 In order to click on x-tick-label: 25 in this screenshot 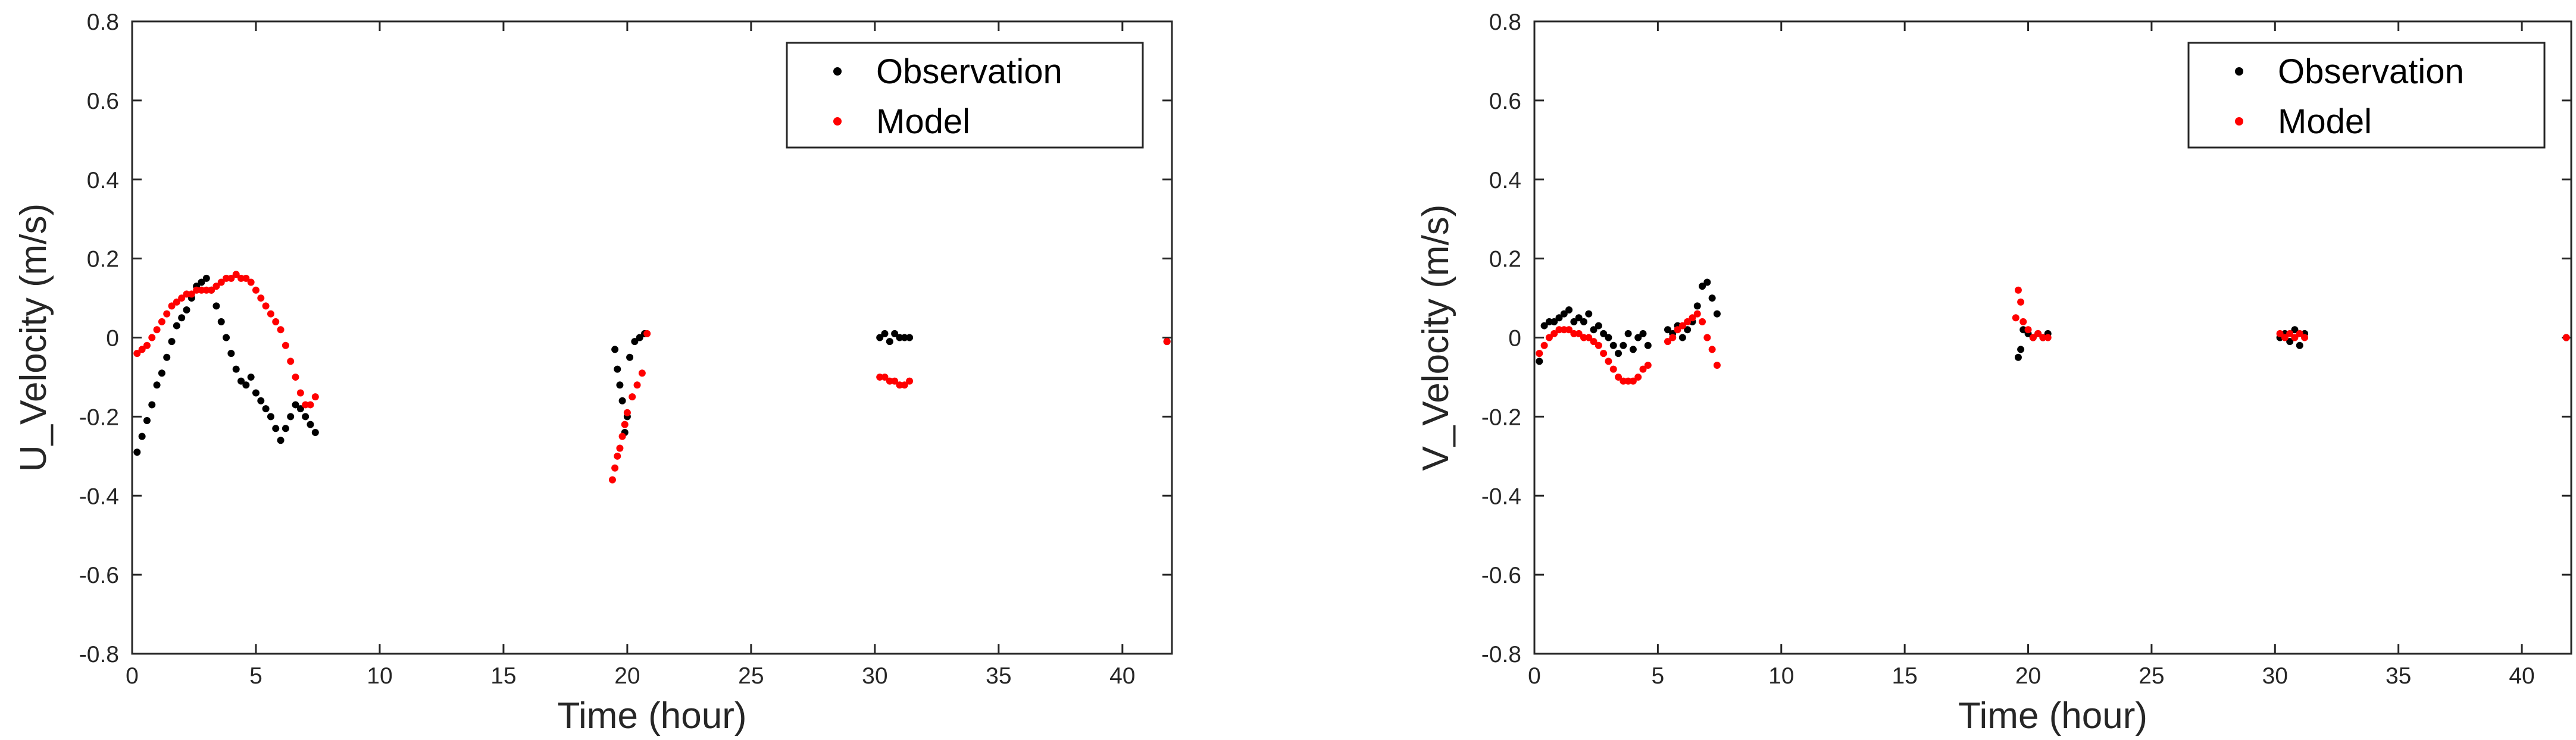, I will do `click(751, 676)`.